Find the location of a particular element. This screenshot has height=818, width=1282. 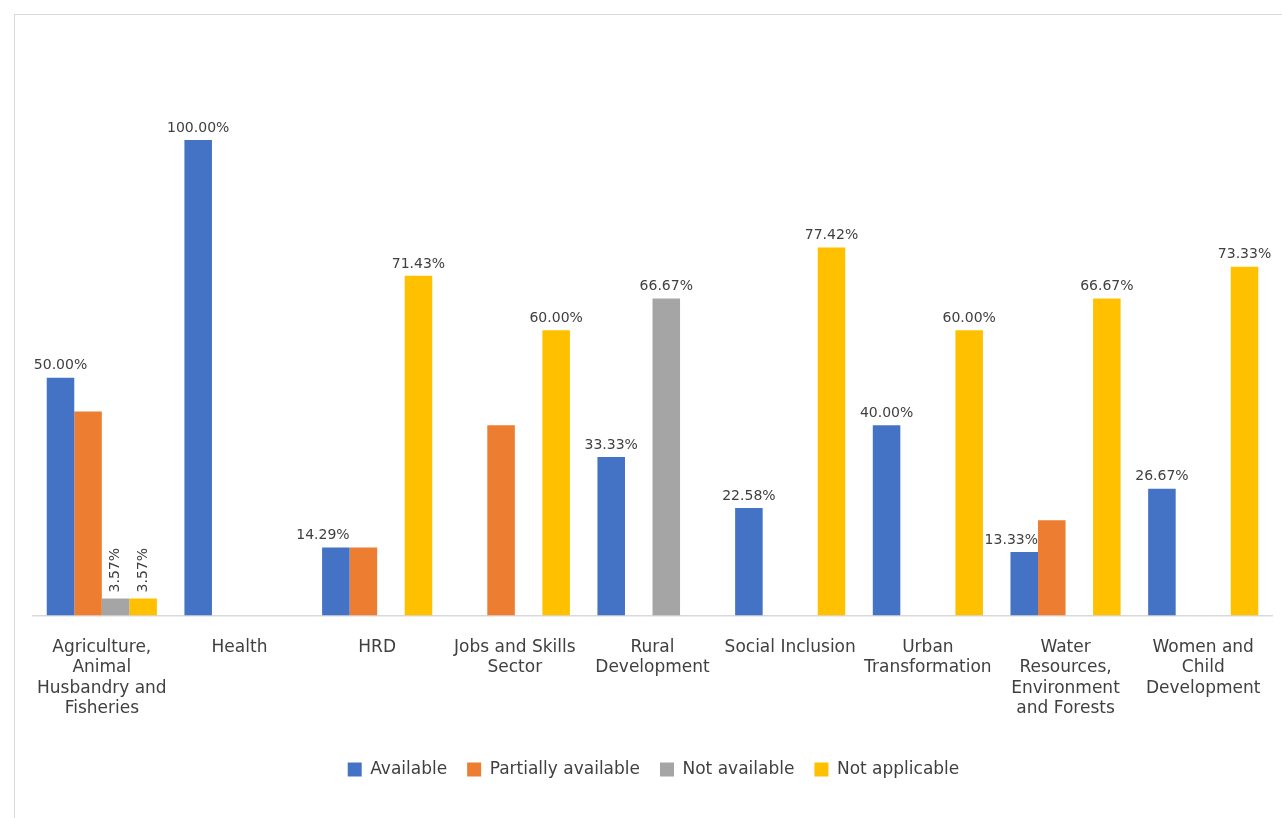

data-label: 13.33% is located at coordinates (1011, 538).